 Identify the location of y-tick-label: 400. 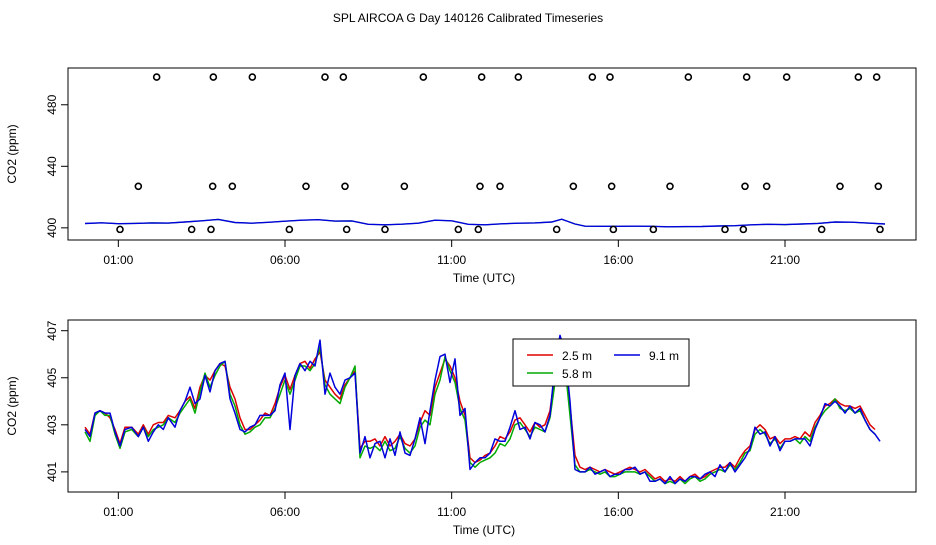
(52, 228).